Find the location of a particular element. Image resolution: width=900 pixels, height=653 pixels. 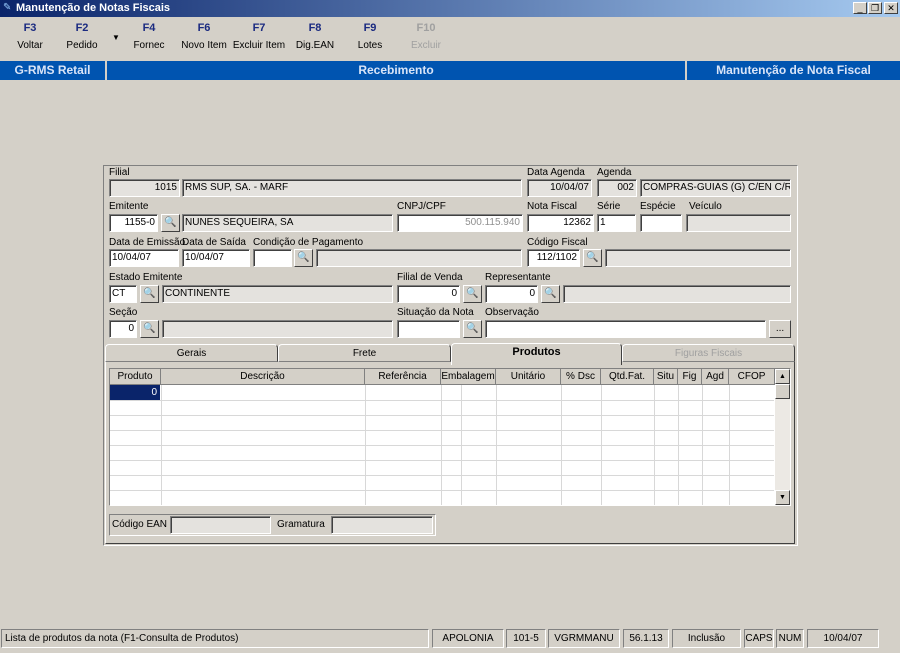

toolbar-fornec-button: F4 Fornec is located at coordinates (149, 36).